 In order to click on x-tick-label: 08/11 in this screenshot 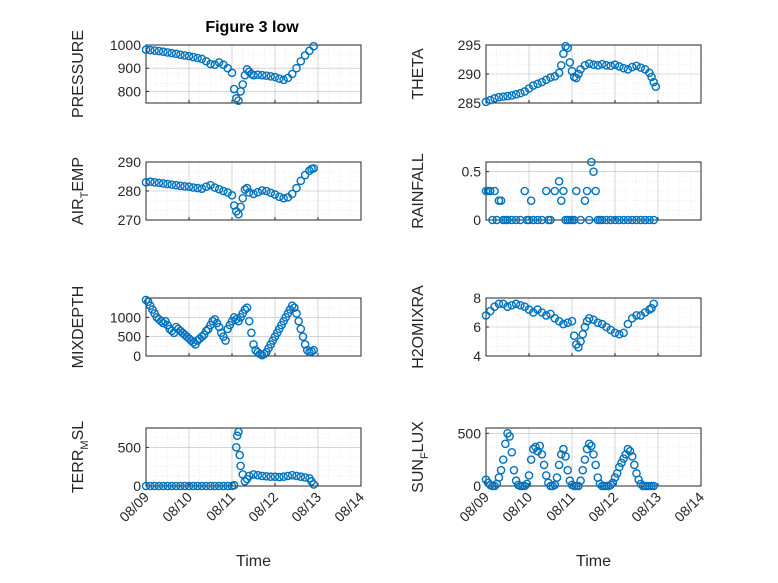, I will do `click(221, 507)`.